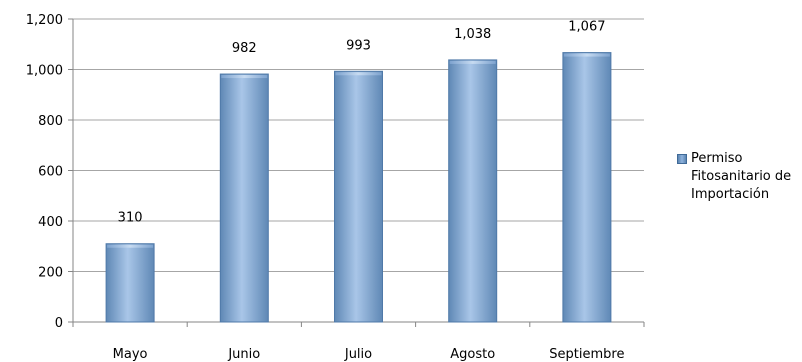  I want to click on data-label: 1,038, so click(472, 34).